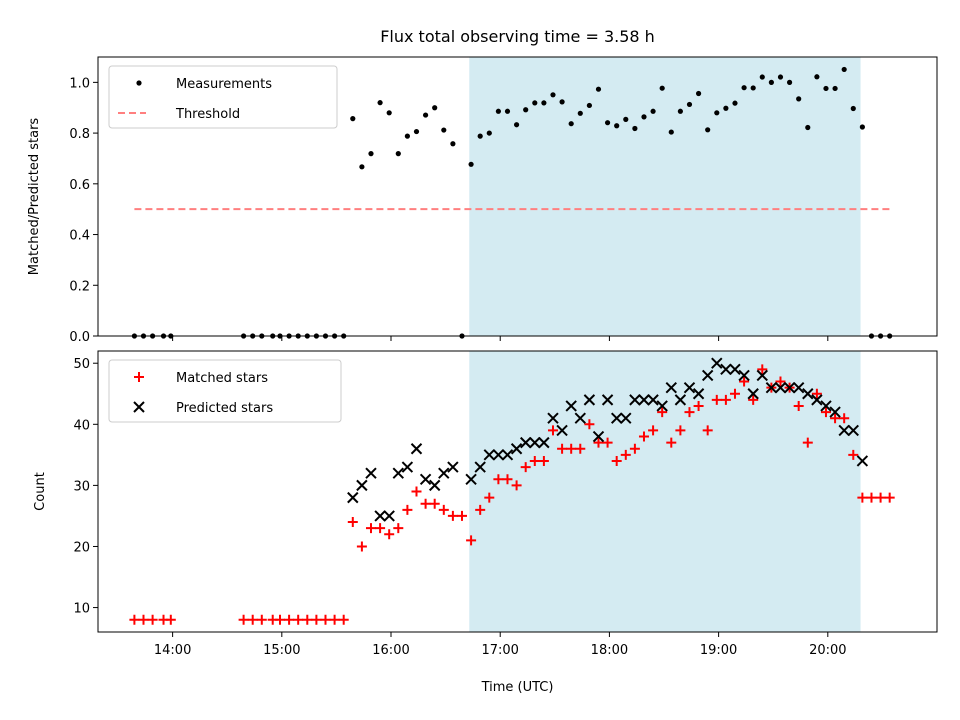 Image resolution: width=960 pixels, height=720 pixels. Describe the element at coordinates (172, 650) in the screenshot. I see `x-tick-label: 14:00` at that location.